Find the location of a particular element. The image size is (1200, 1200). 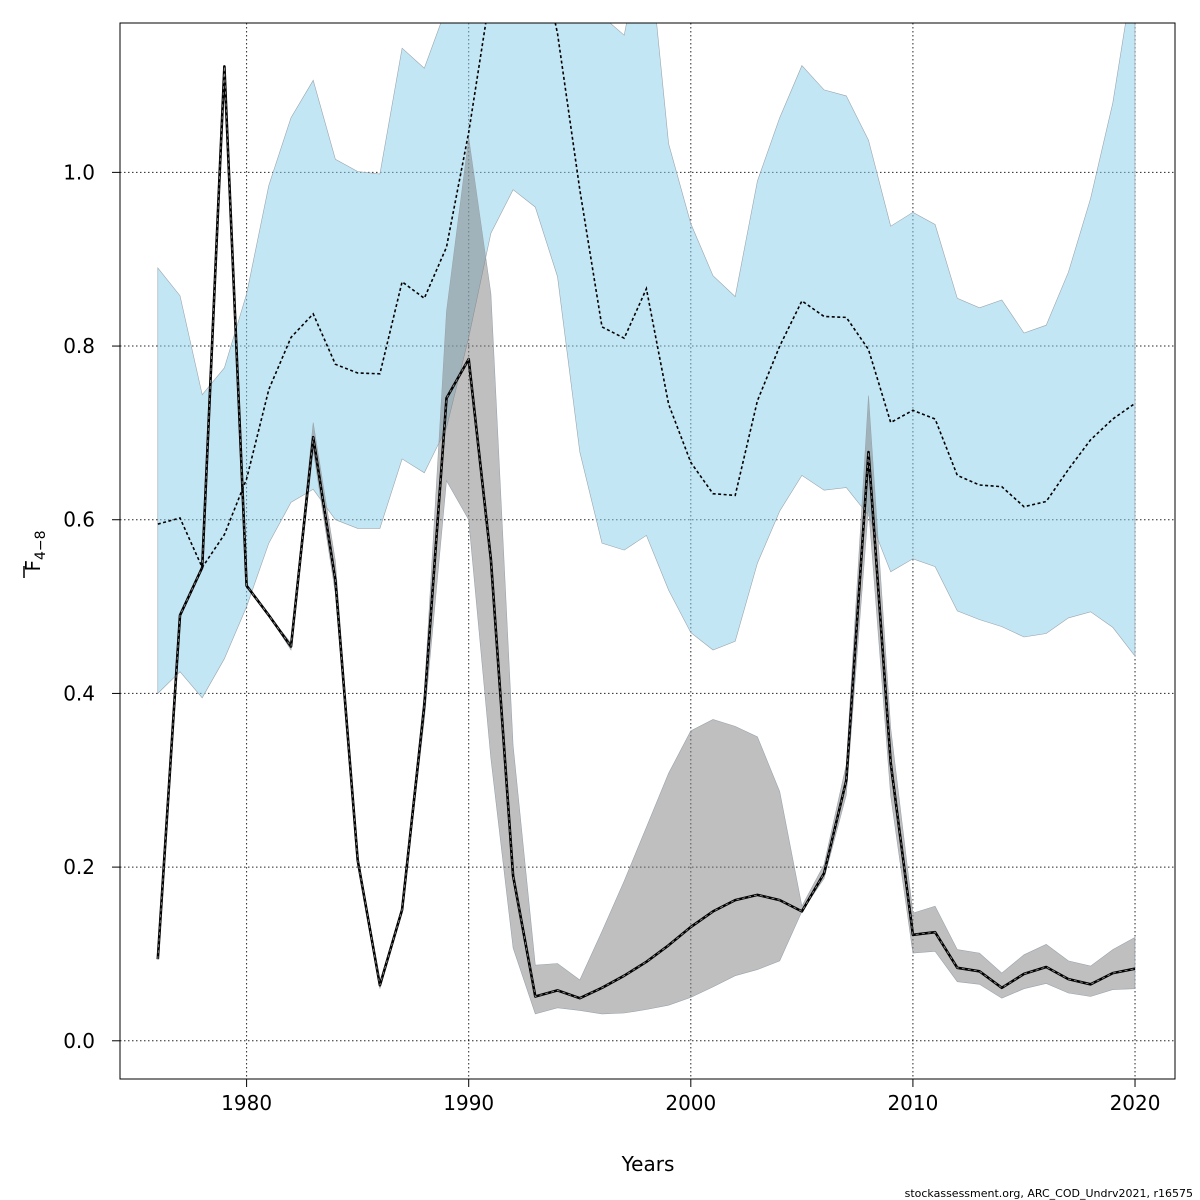

x-axis: 1980 1990 2000 2010 2020 is located at coordinates (690, 1097).